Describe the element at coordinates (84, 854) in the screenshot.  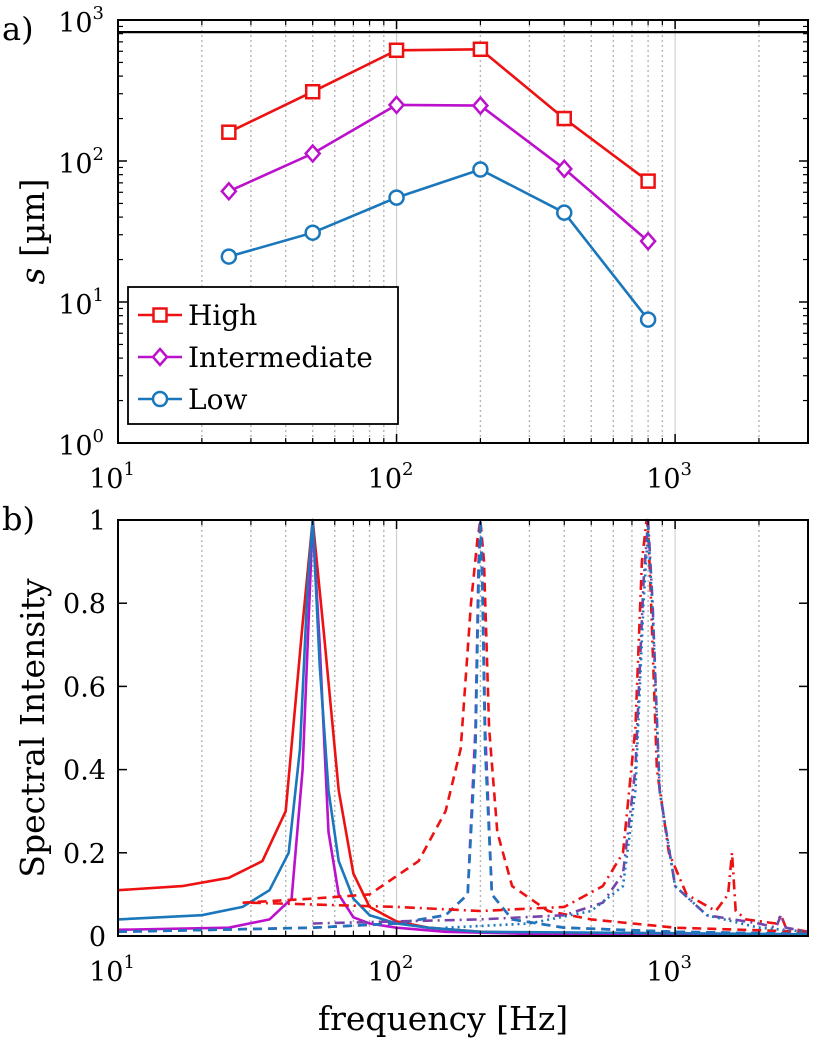
I see `panel-b-y-tick-label: 0.2` at that location.